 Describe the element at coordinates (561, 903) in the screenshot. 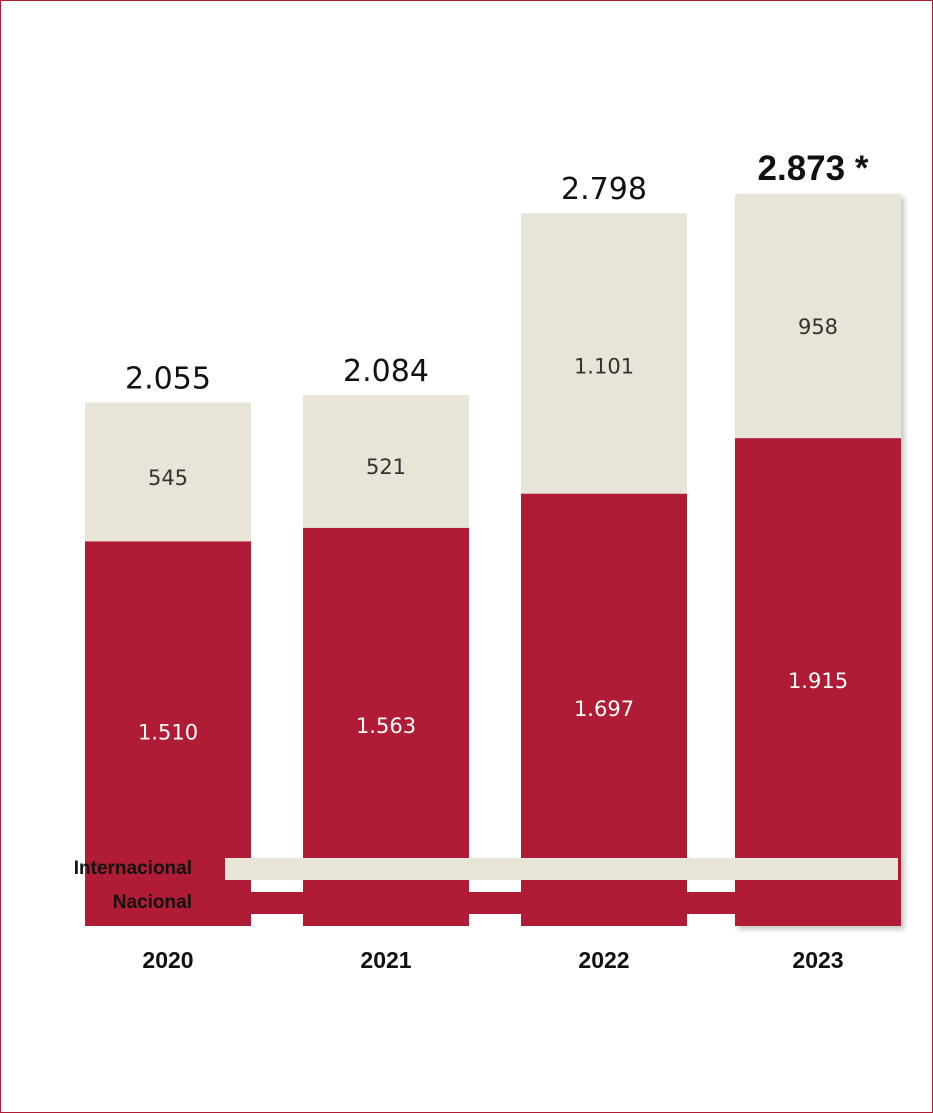

I see `legend-swatch-nacional` at that location.